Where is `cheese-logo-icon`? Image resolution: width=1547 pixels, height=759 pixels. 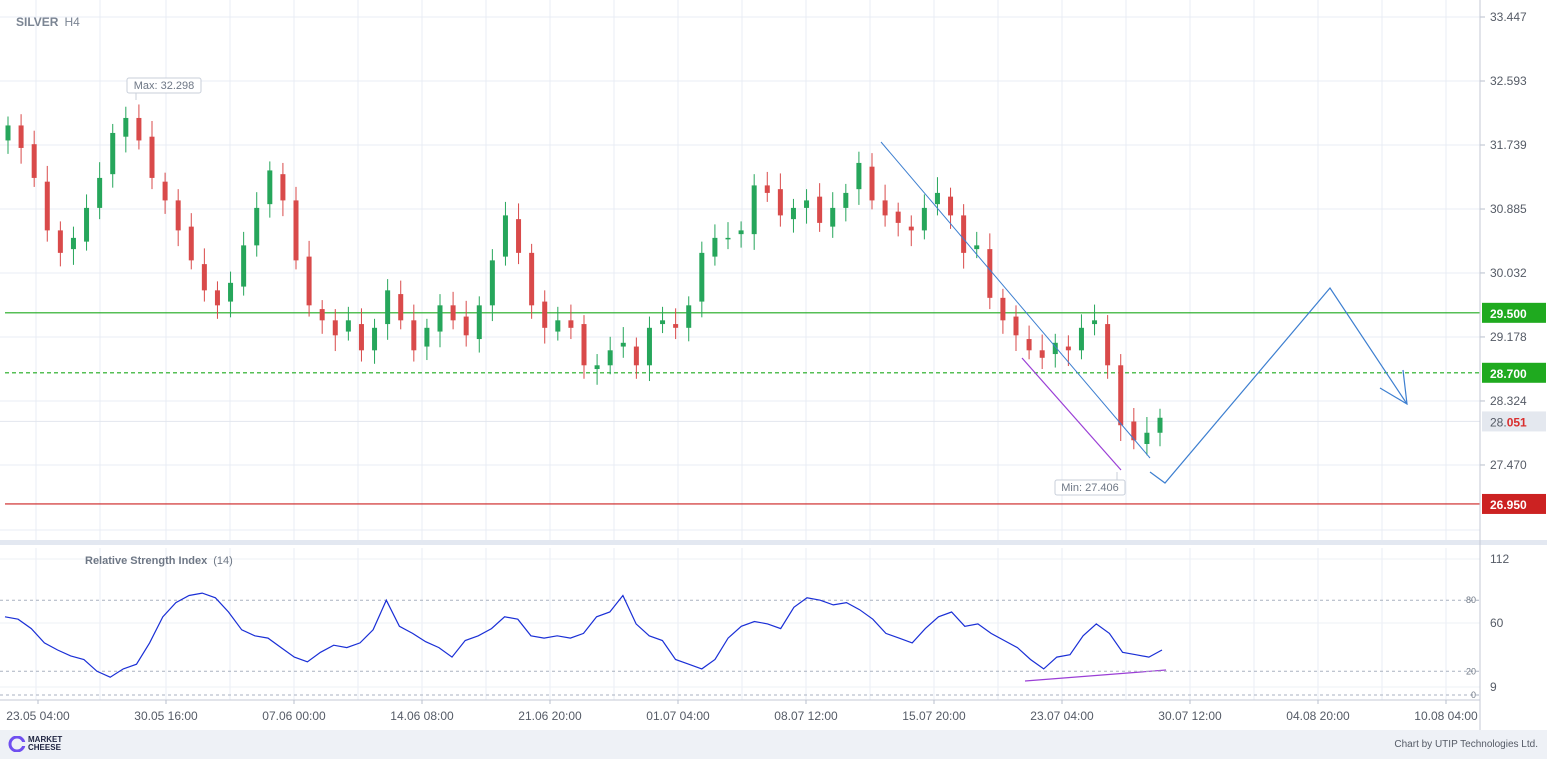
cheese-logo-icon is located at coordinates (18, 744).